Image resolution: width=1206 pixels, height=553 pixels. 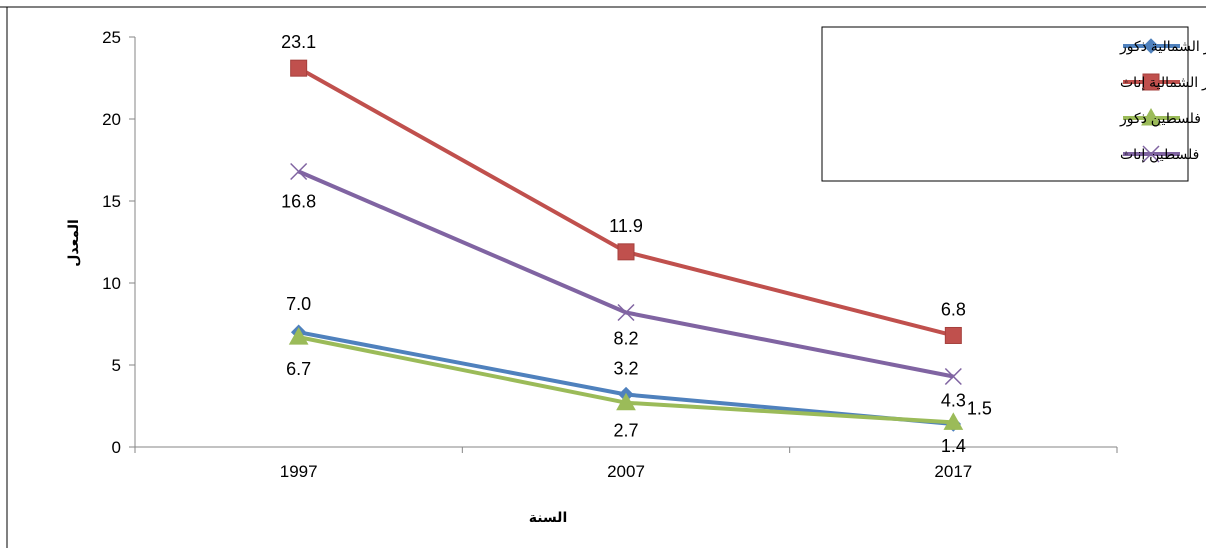 What do you see at coordinates (111, 37) in the screenshot?
I see `y-tick-label: 25` at bounding box center [111, 37].